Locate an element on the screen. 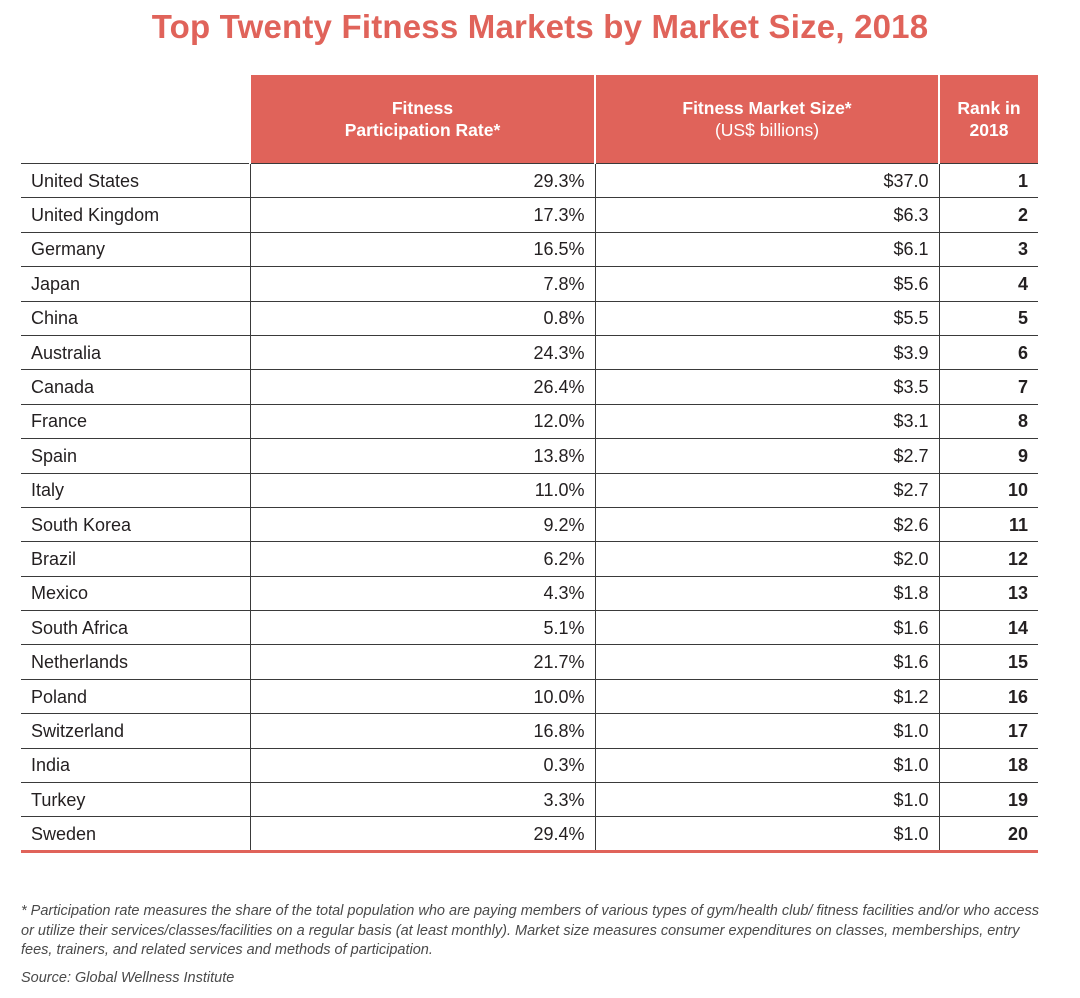 The image size is (1080, 998). rank-cell: 6 is located at coordinates (988, 353).